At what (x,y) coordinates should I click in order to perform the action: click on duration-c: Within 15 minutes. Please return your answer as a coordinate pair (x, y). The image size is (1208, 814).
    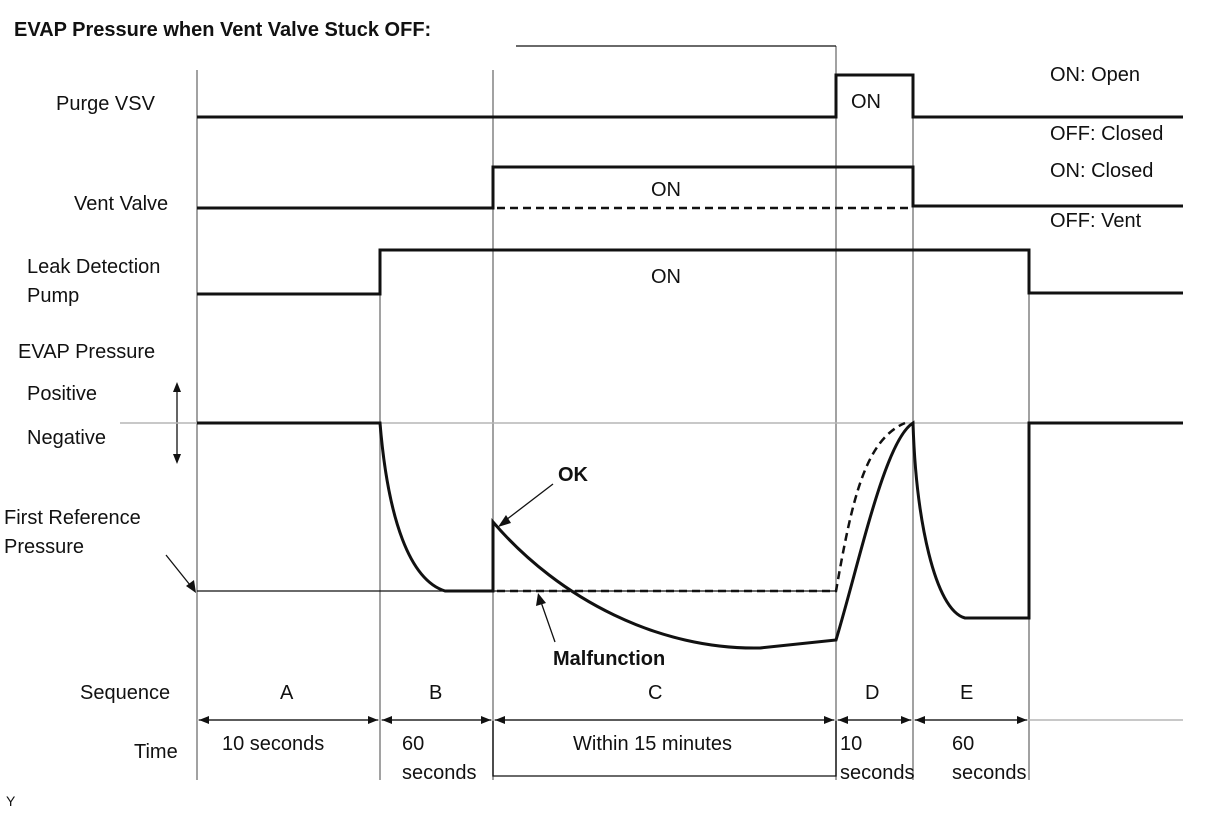
    Looking at the image, I should click on (652, 744).